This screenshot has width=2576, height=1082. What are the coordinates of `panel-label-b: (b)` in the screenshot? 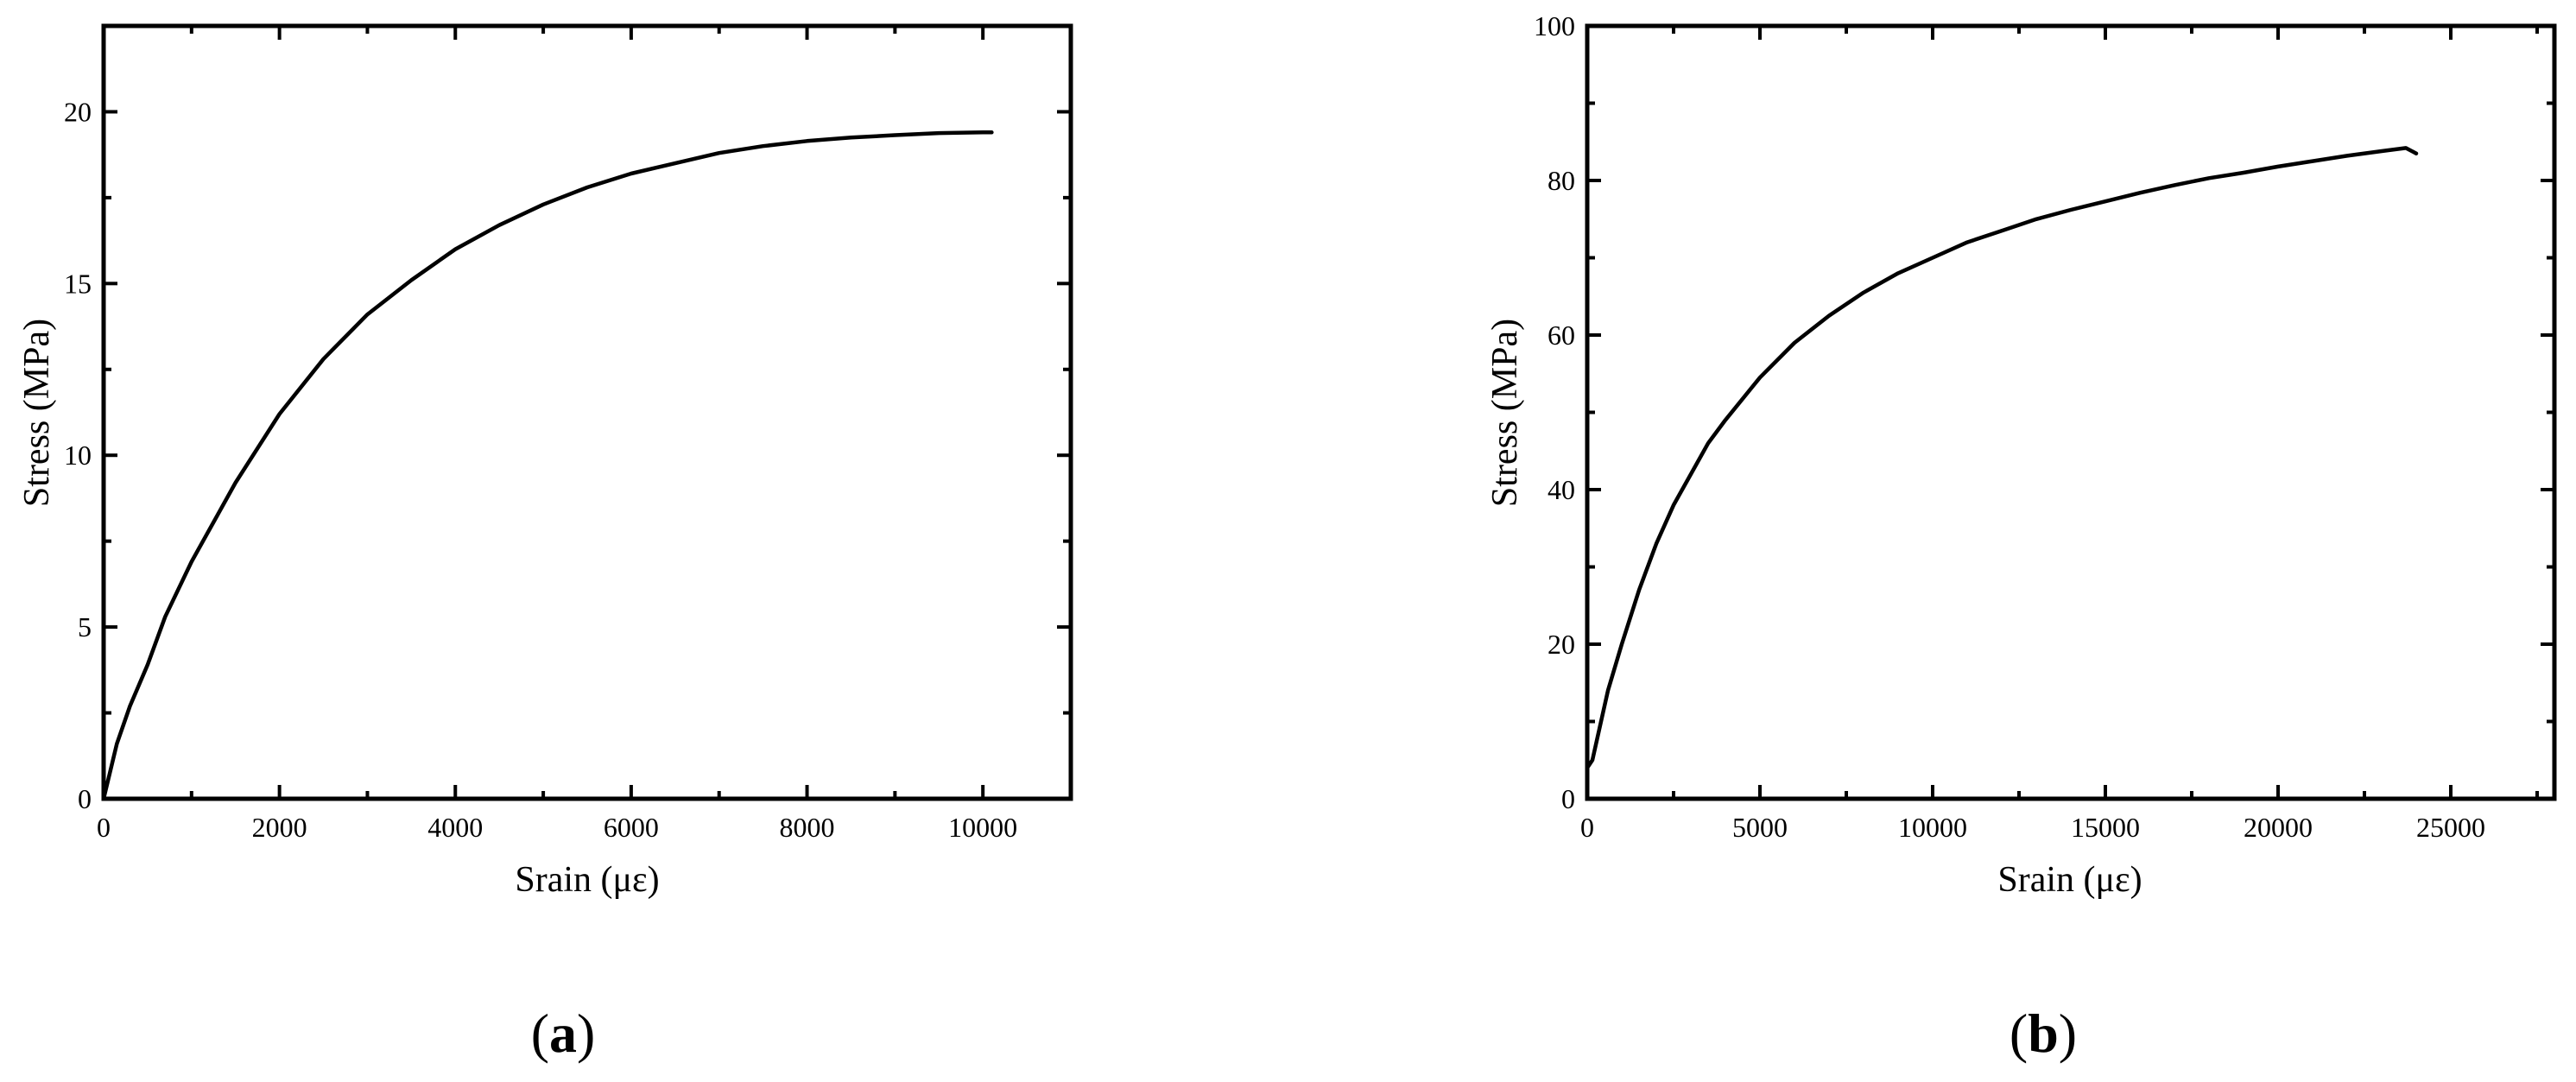 It's located at (2043, 1033).